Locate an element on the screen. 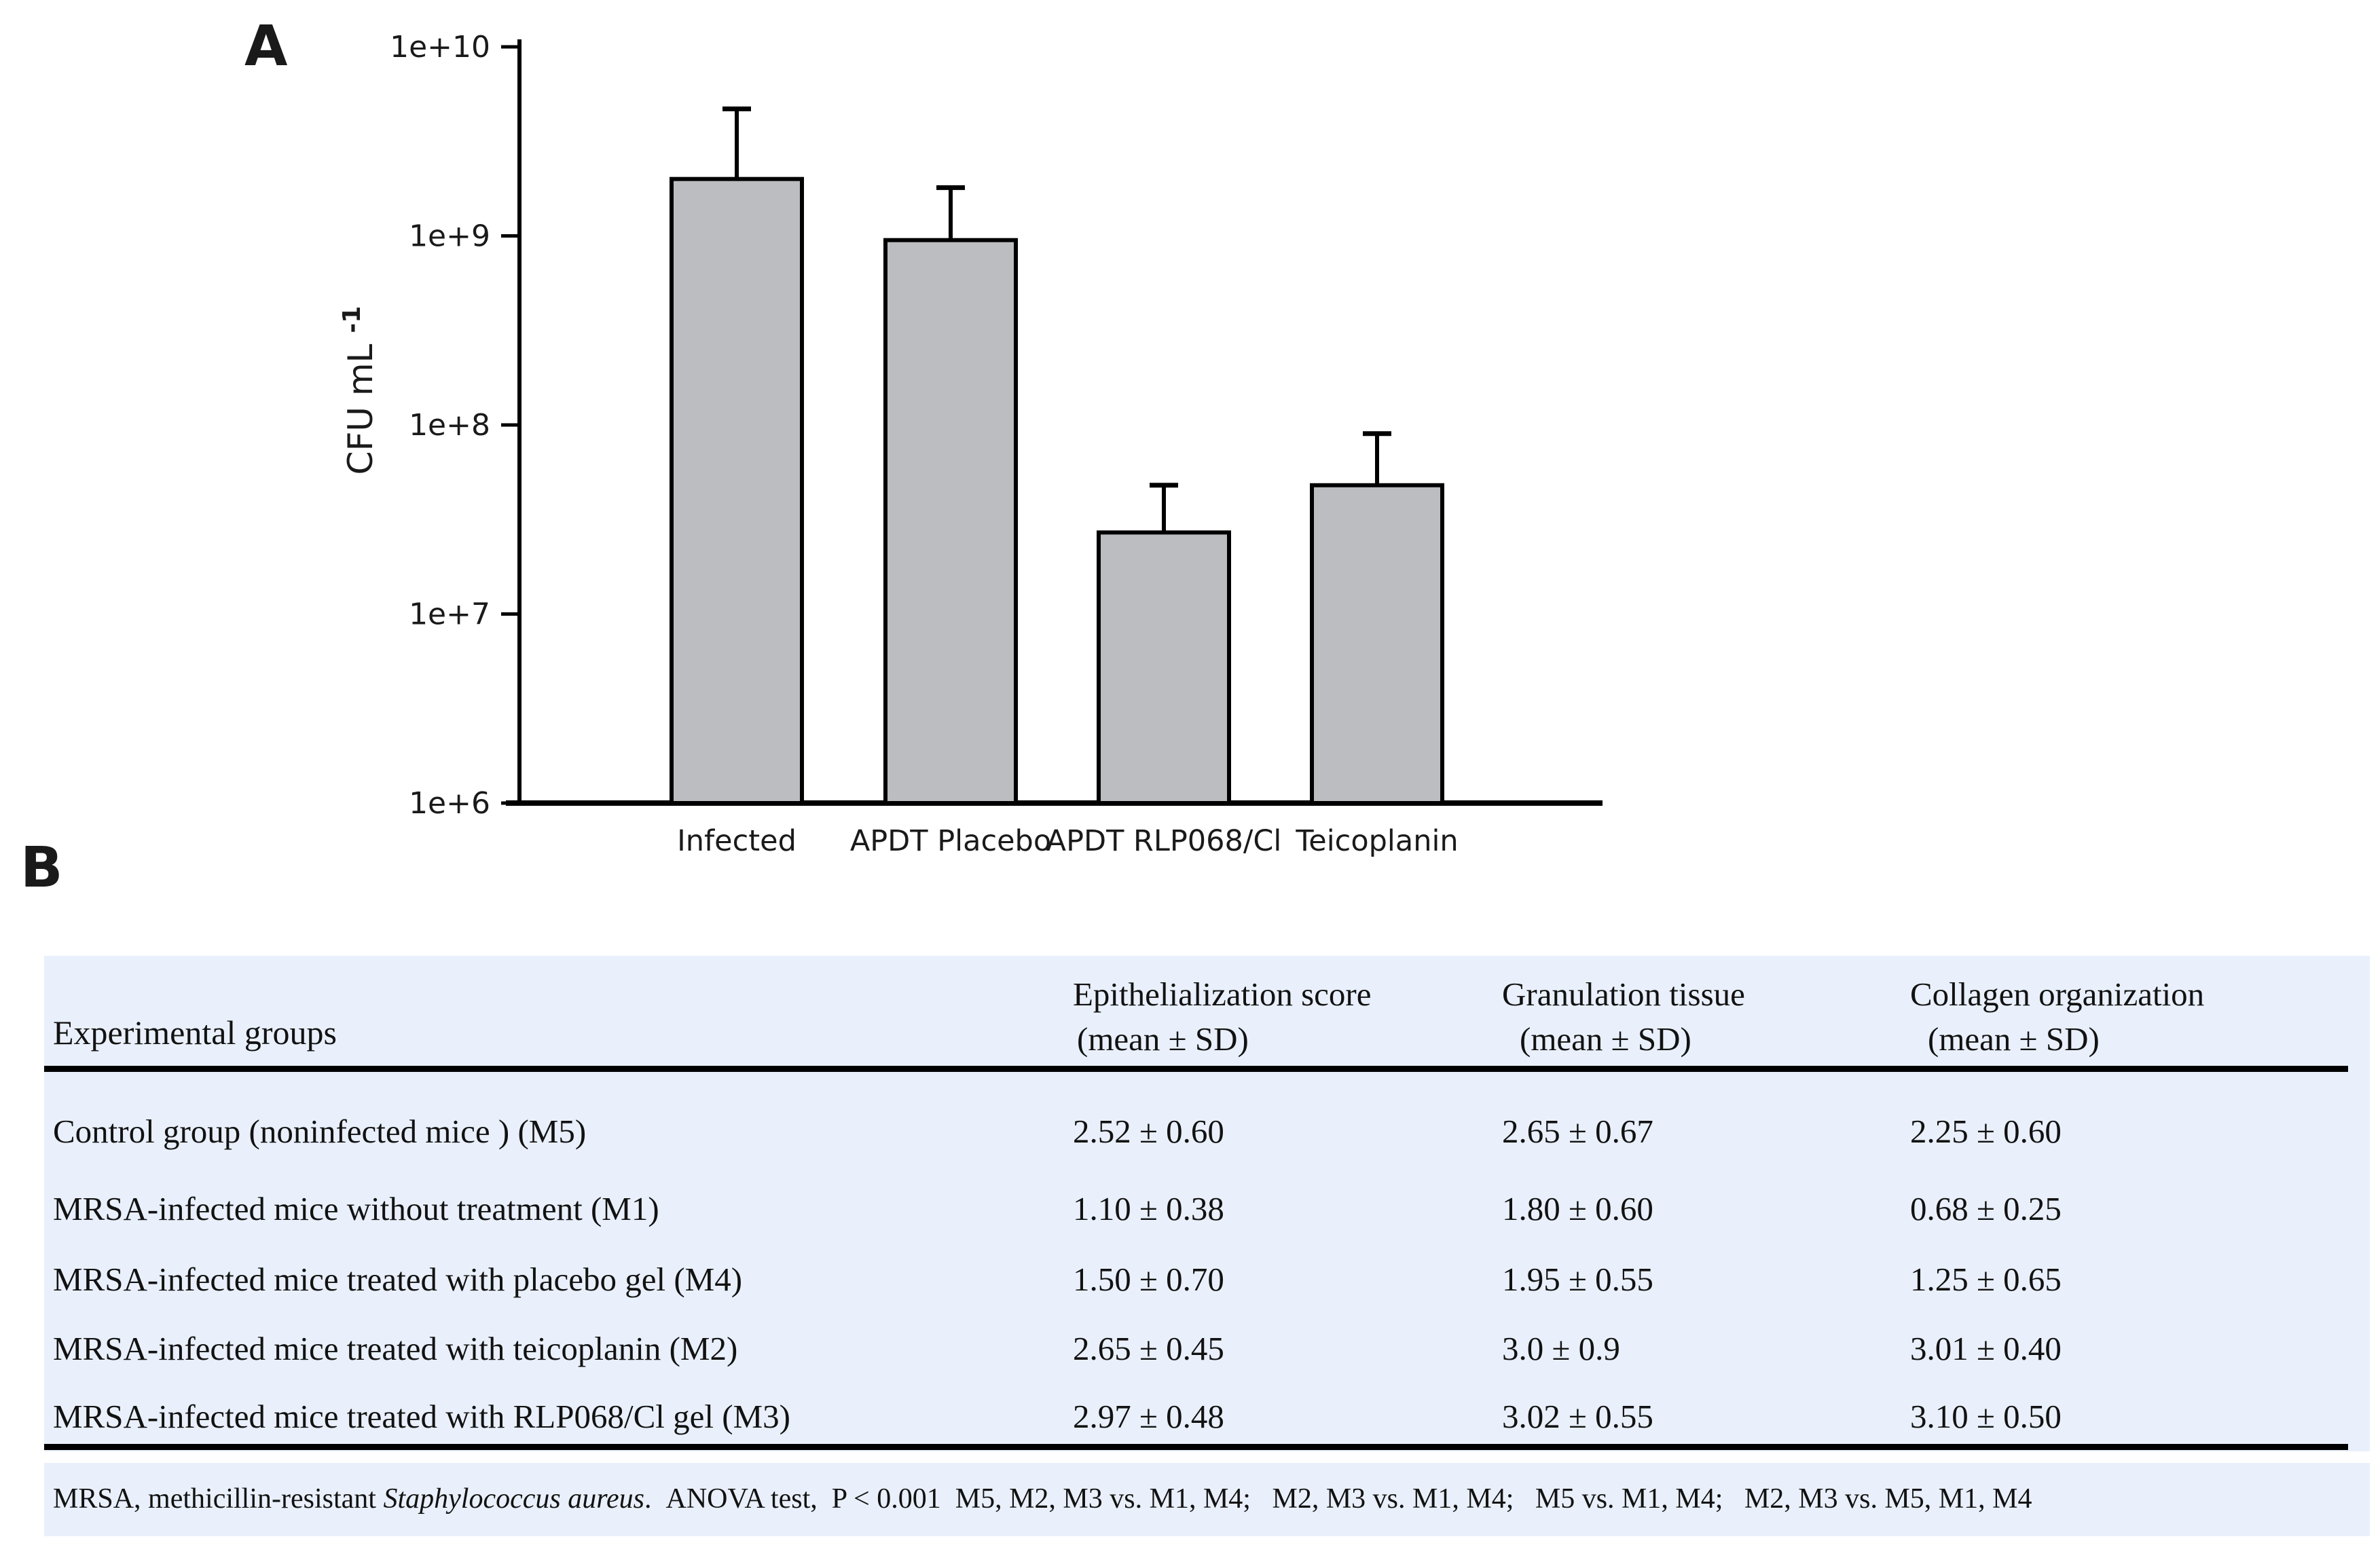 Image resolution: width=2380 pixels, height=1560 pixels. cell-collagen: 2.25 ± 0.60 is located at coordinates (1986, 1131).